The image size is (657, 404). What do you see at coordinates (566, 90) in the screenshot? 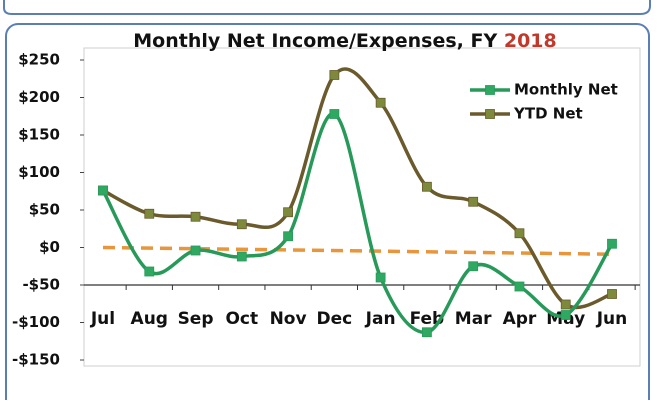
I see `legend-label: Monthly Net` at bounding box center [566, 90].